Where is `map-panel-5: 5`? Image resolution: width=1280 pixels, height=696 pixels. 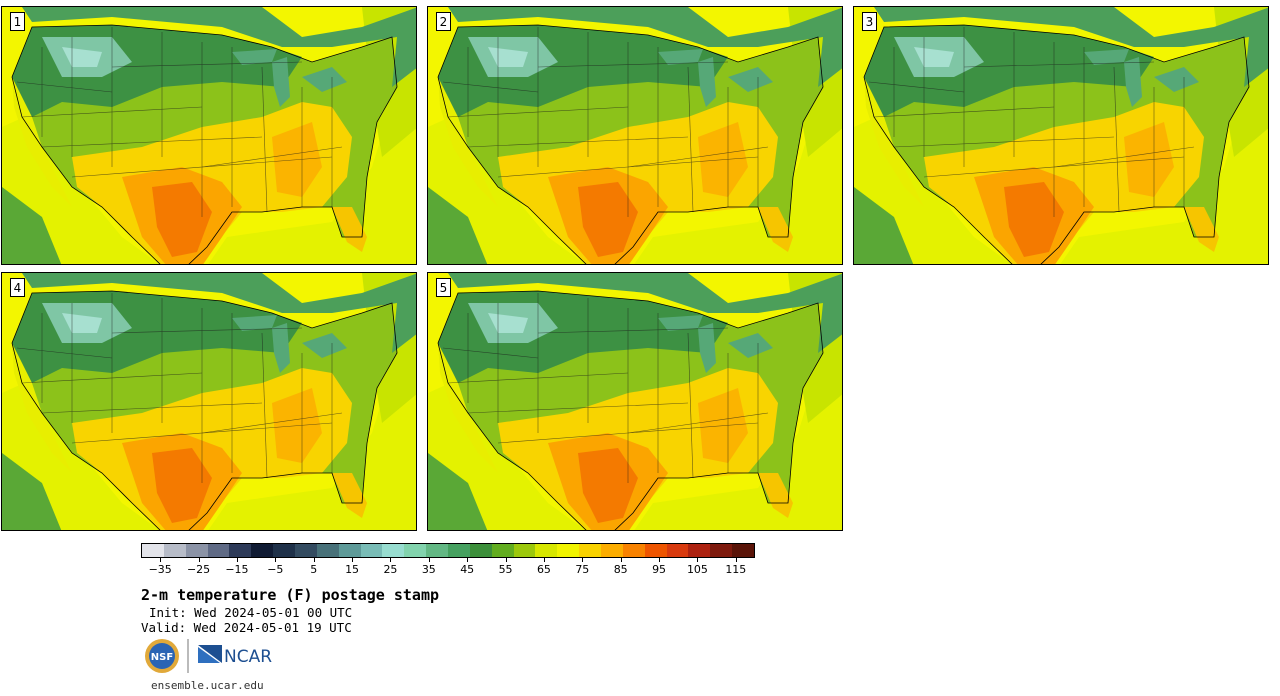
map-panel-5: 5 is located at coordinates (635, 401).